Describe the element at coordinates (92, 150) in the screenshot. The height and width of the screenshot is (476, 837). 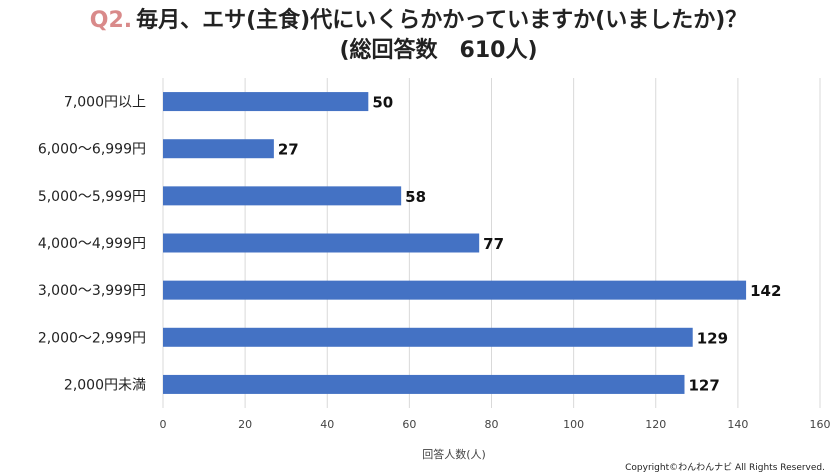
I see `category-label: 6,000～6,999円` at that location.